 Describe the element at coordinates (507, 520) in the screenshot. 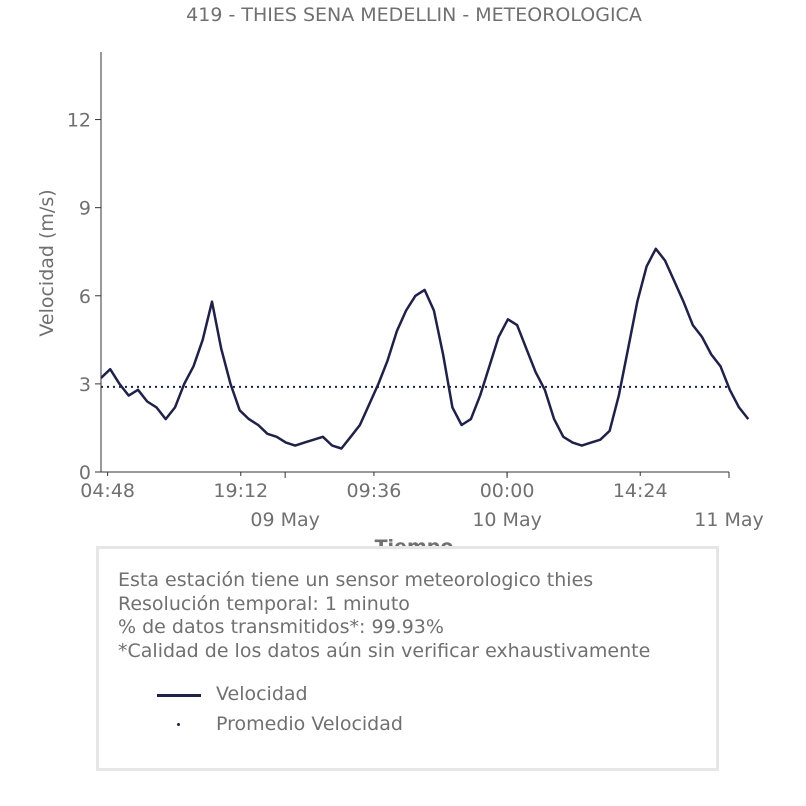

I see `x-date-label: 10 May` at that location.